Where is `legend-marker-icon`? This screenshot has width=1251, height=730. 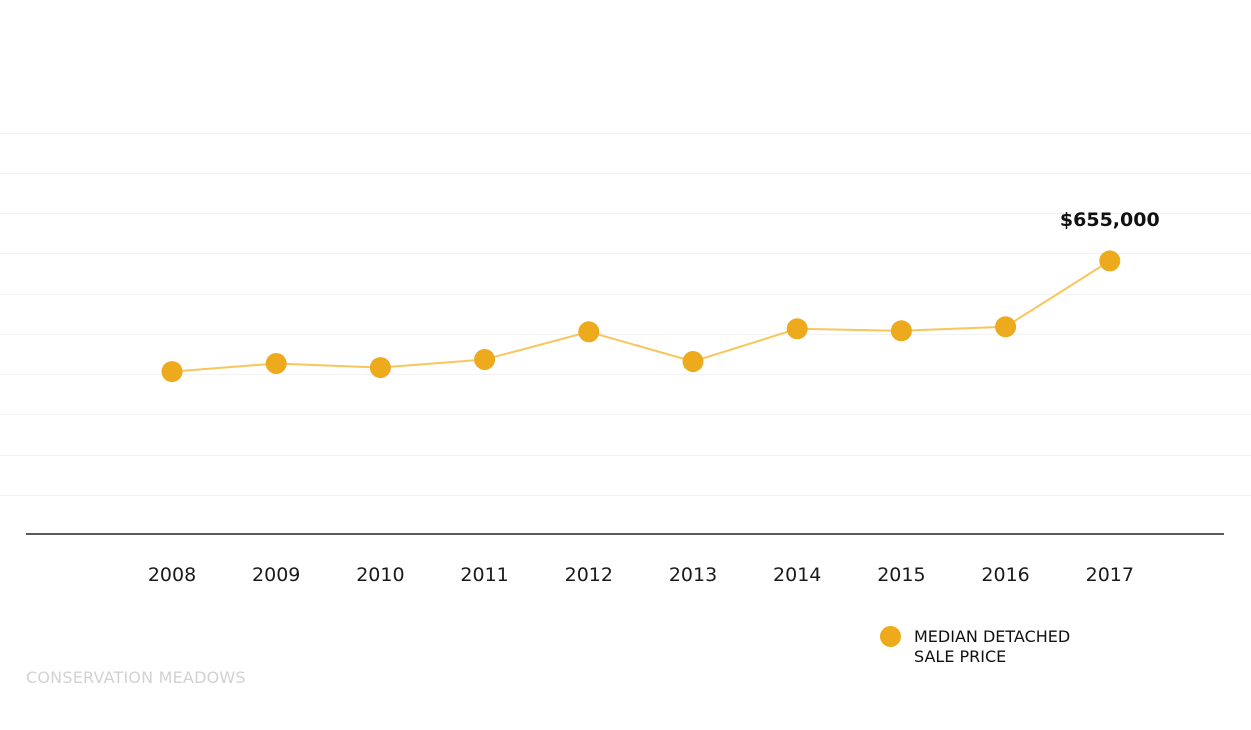 legend-marker-icon is located at coordinates (890, 636).